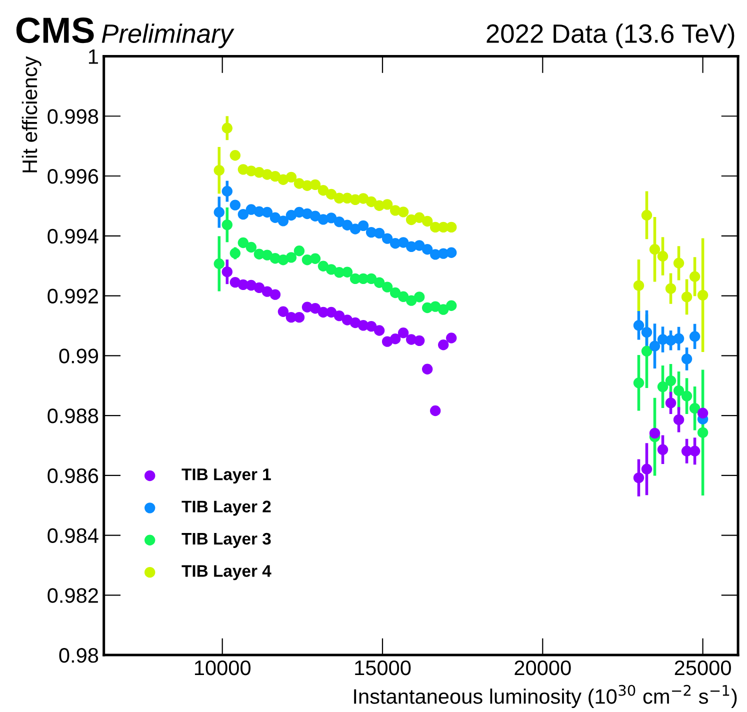 The width and height of the screenshot is (747, 712). Describe the element at coordinates (383, 668) in the screenshot. I see `x-tick-label: 15000` at that location.